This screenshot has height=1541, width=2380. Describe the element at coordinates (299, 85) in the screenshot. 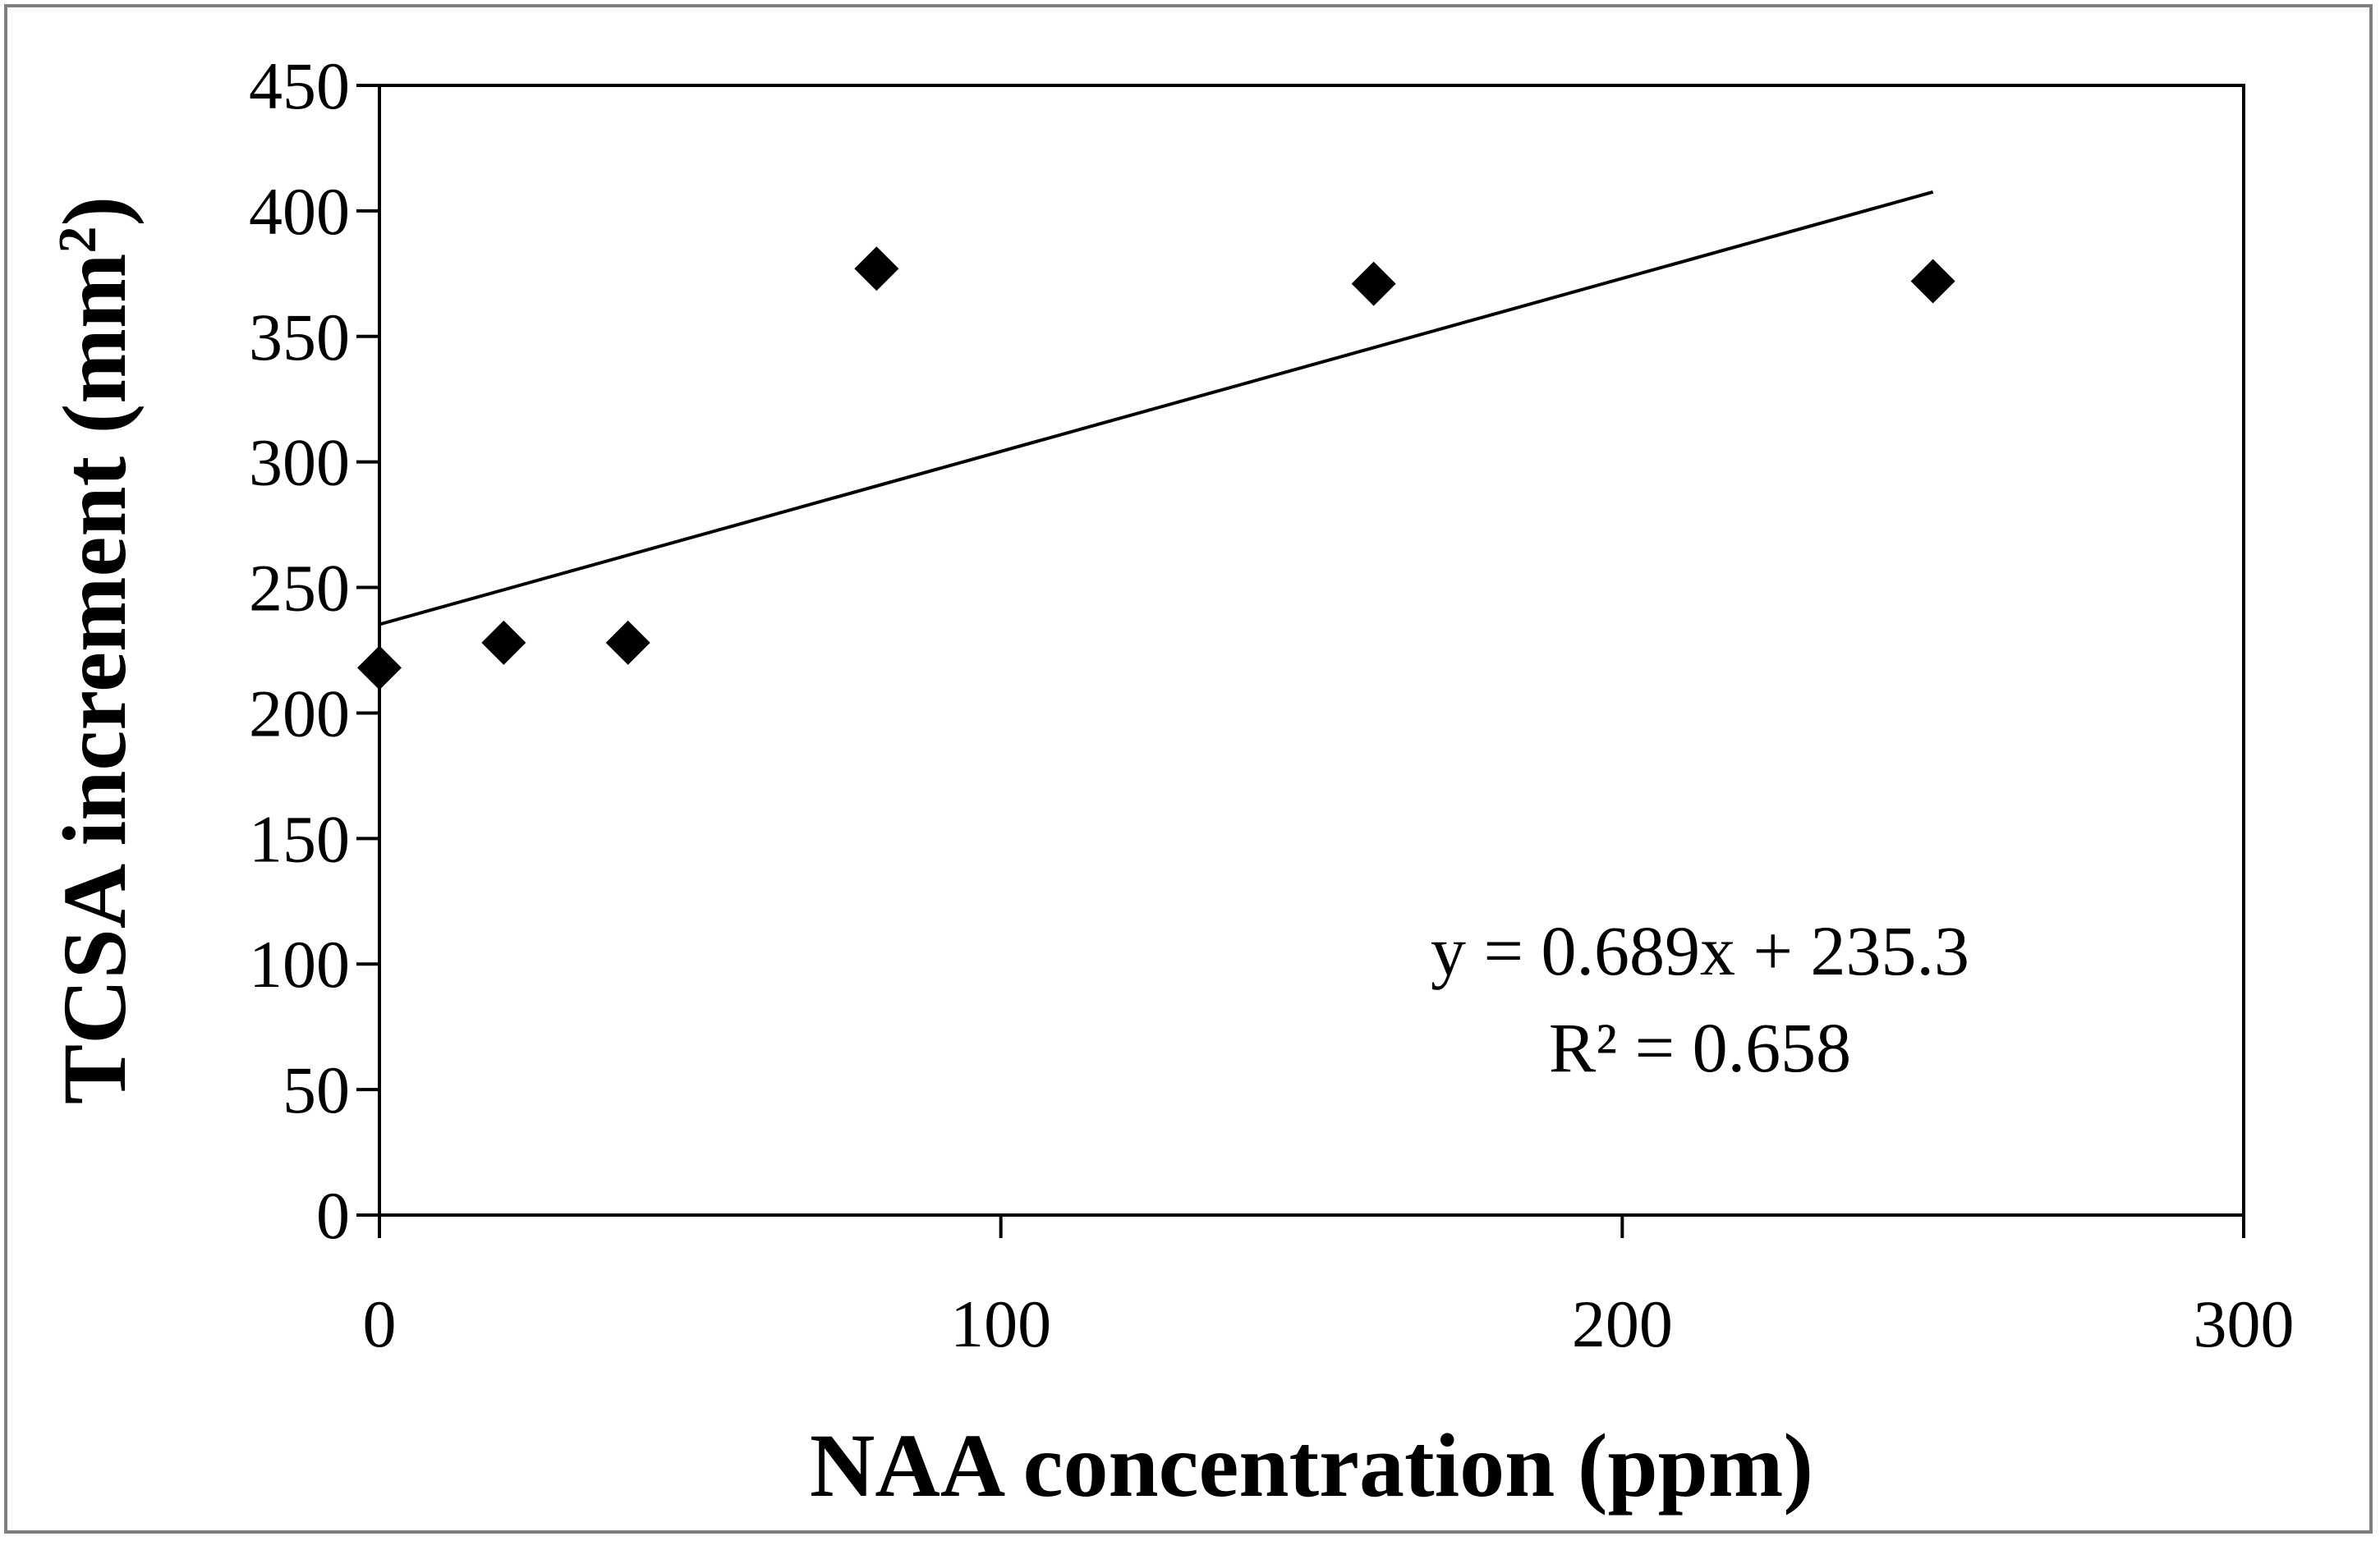

I see `y-tick-label: 450` at that location.